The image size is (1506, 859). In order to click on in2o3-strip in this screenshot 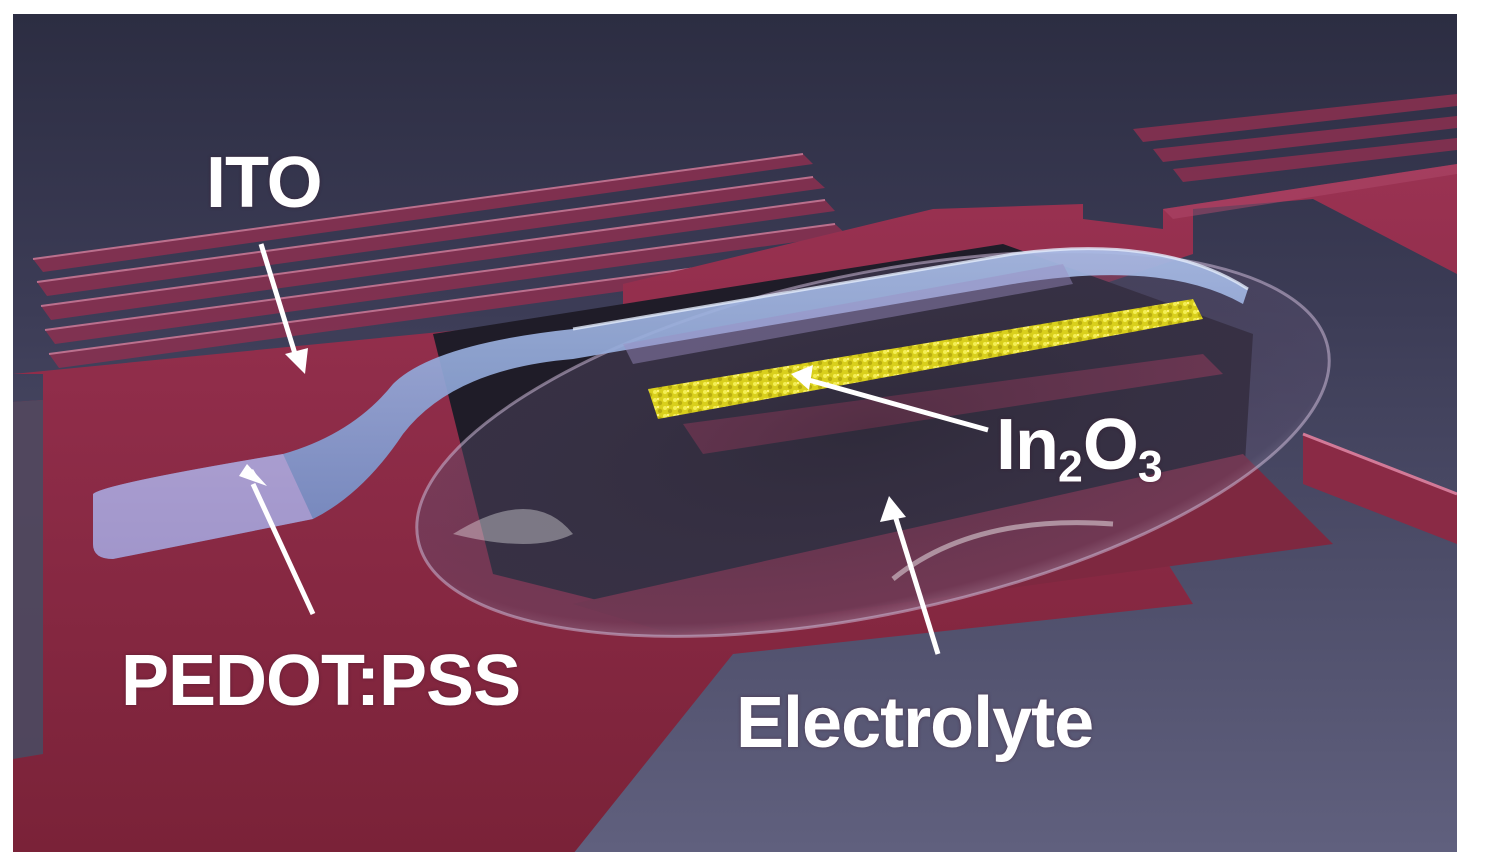, I will do `click(925, 359)`.